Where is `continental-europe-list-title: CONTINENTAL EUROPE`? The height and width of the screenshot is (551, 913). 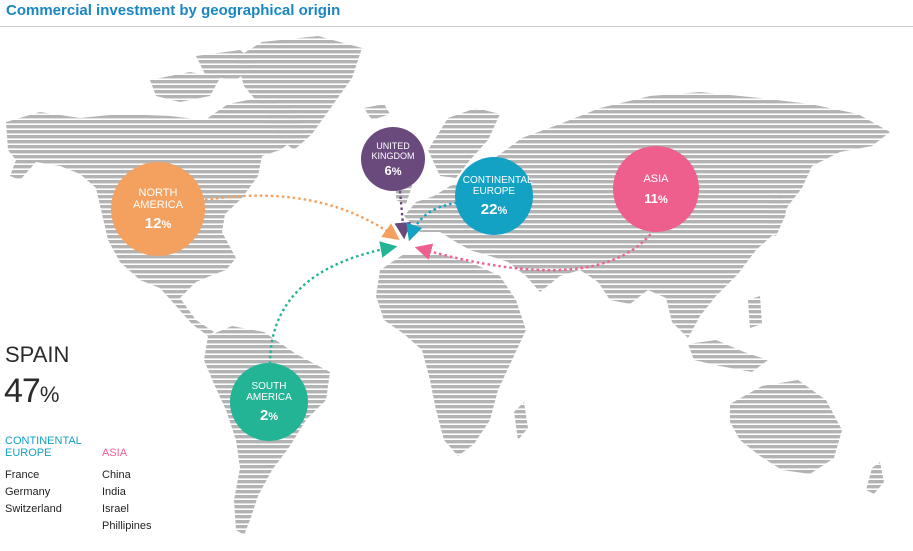 continental-europe-list-title: CONTINENTAL EUROPE is located at coordinates (43, 447).